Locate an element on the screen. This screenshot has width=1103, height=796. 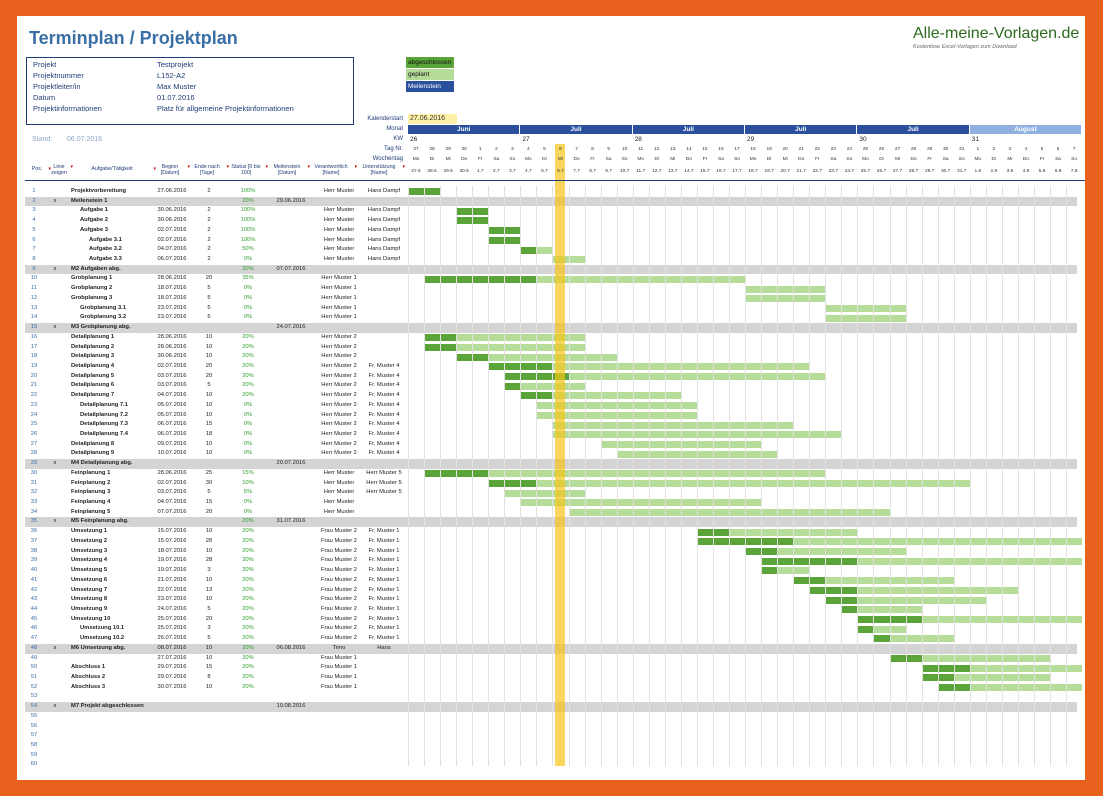
duration-cell: 20 is located at coordinates (209, 511).